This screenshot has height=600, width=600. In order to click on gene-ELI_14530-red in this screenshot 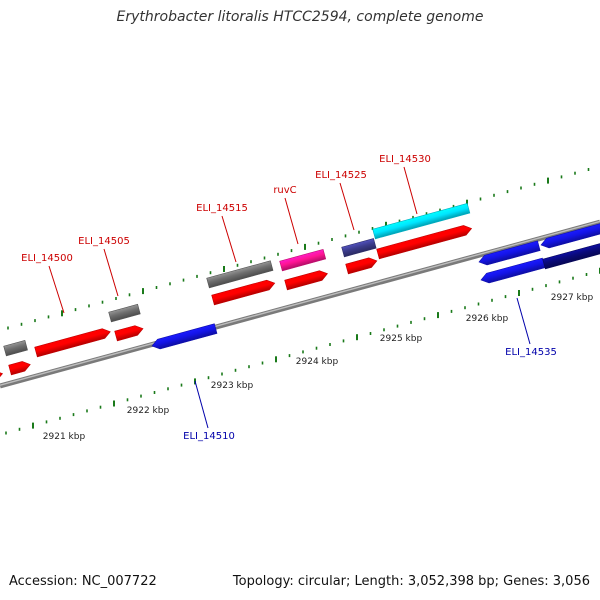, I will do `click(424, 242)`.